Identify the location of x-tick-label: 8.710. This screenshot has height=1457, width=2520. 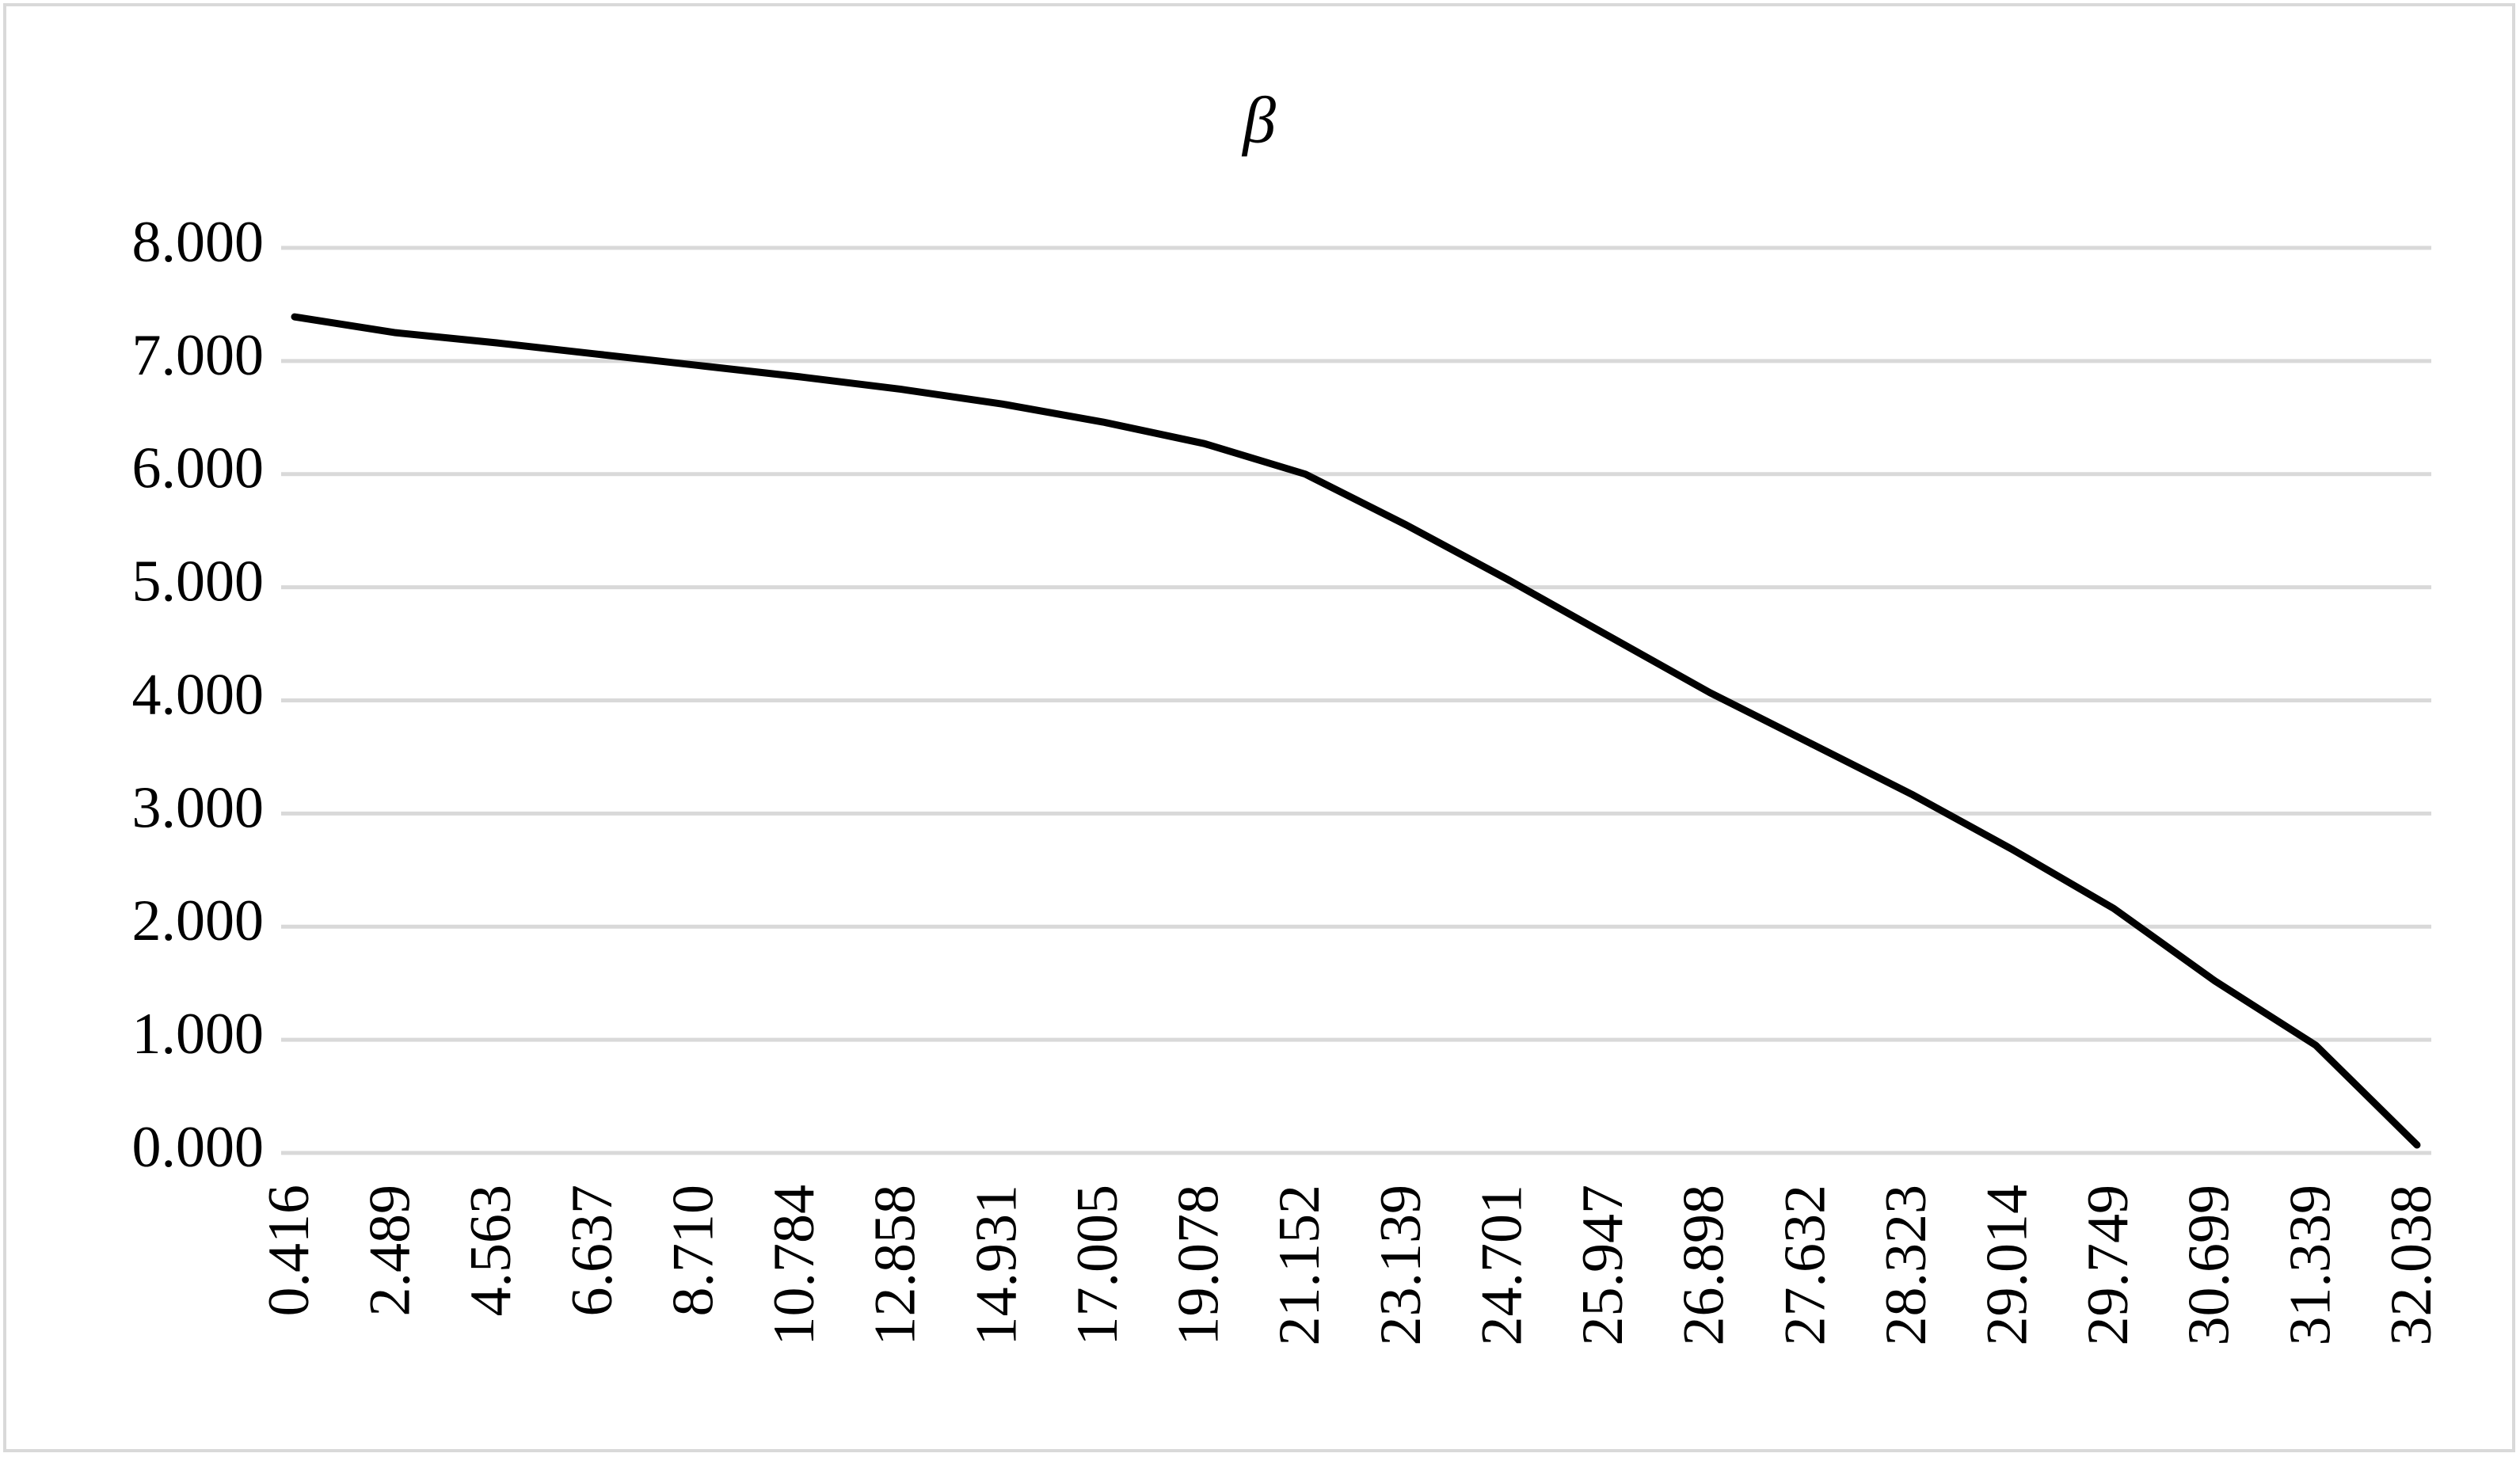
(692, 1251).